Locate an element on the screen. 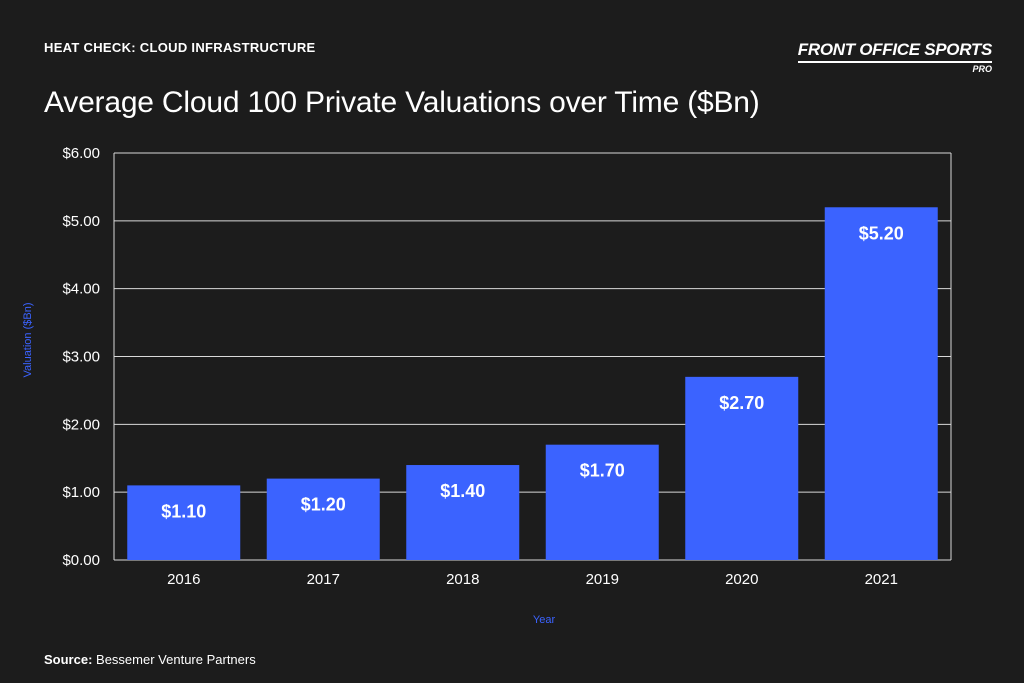  x-tick-label: 2021 is located at coordinates (881, 579).